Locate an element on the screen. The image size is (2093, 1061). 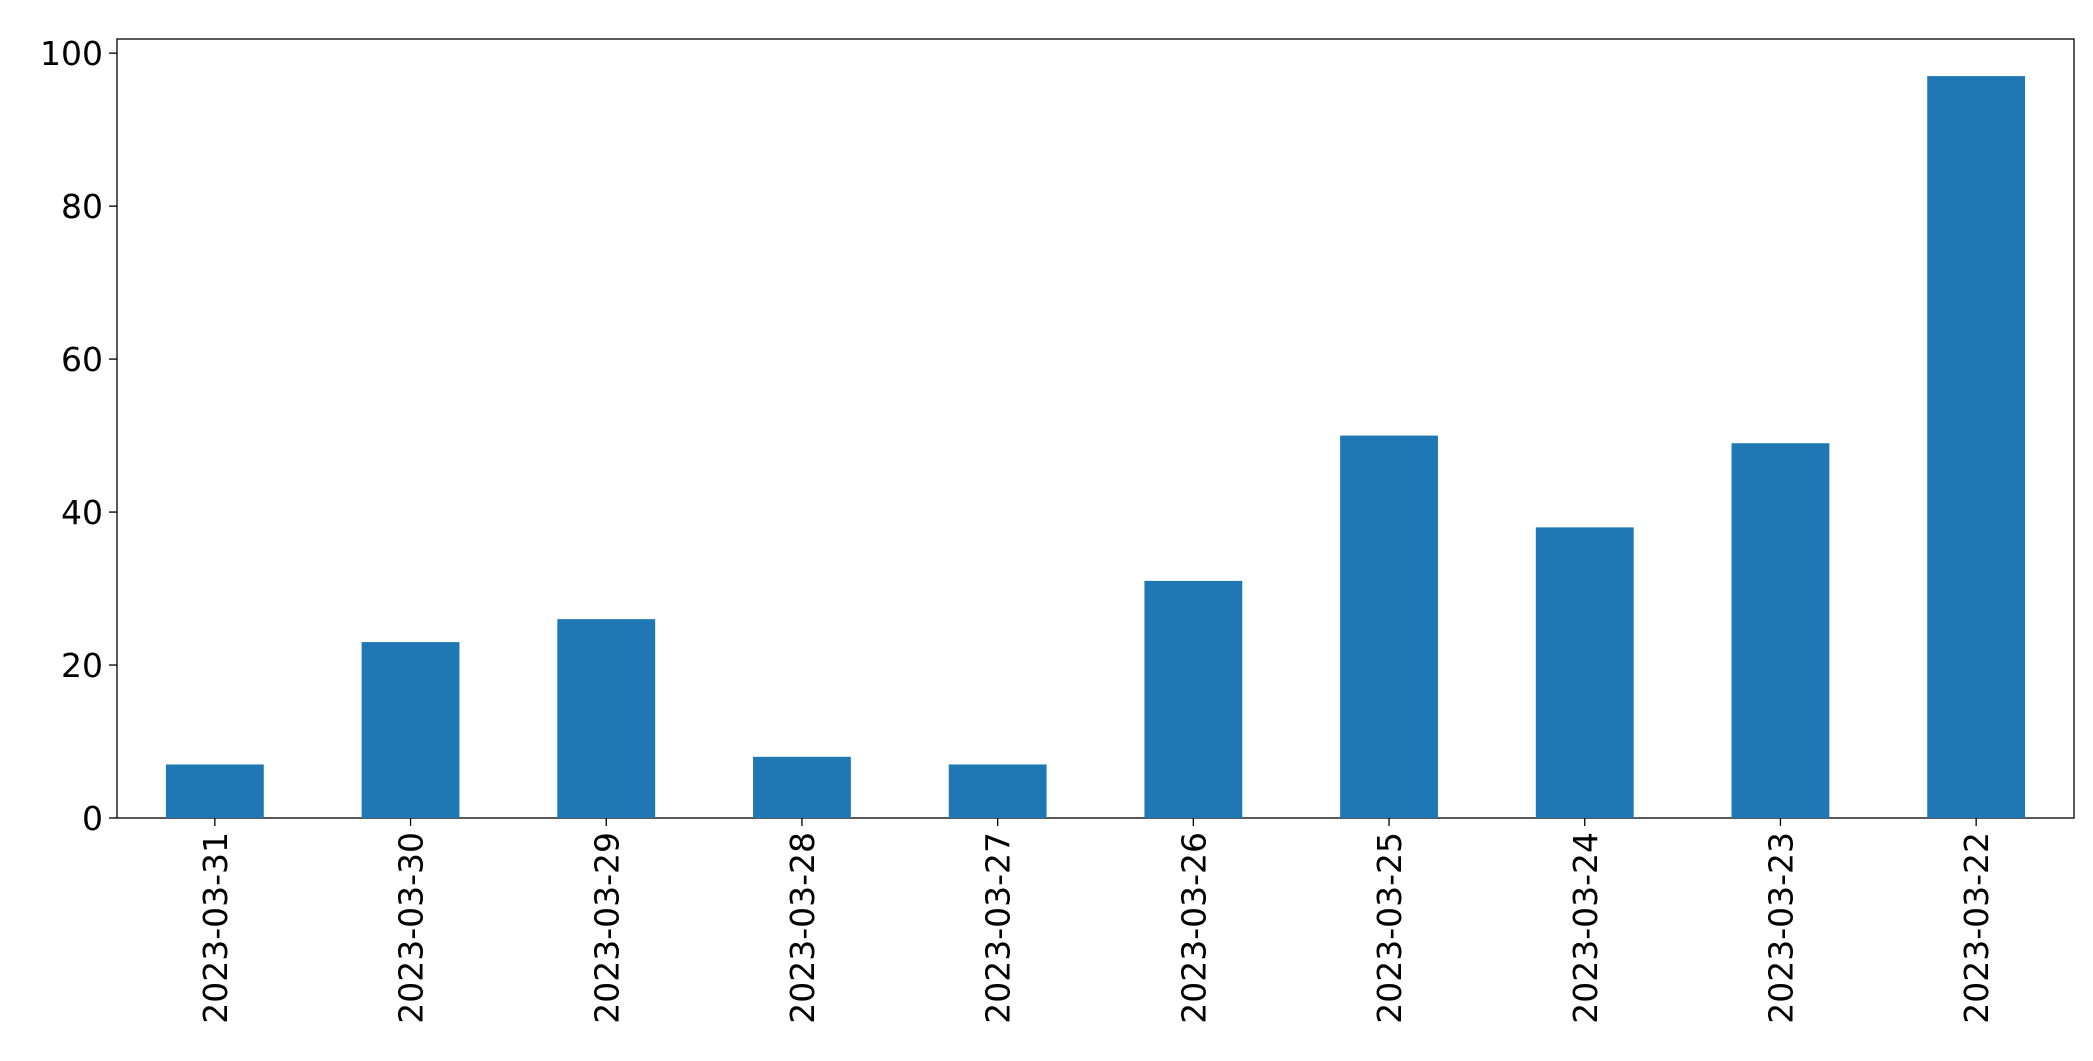
x-tick-label: 2023-03-27 is located at coordinates (998, 928).